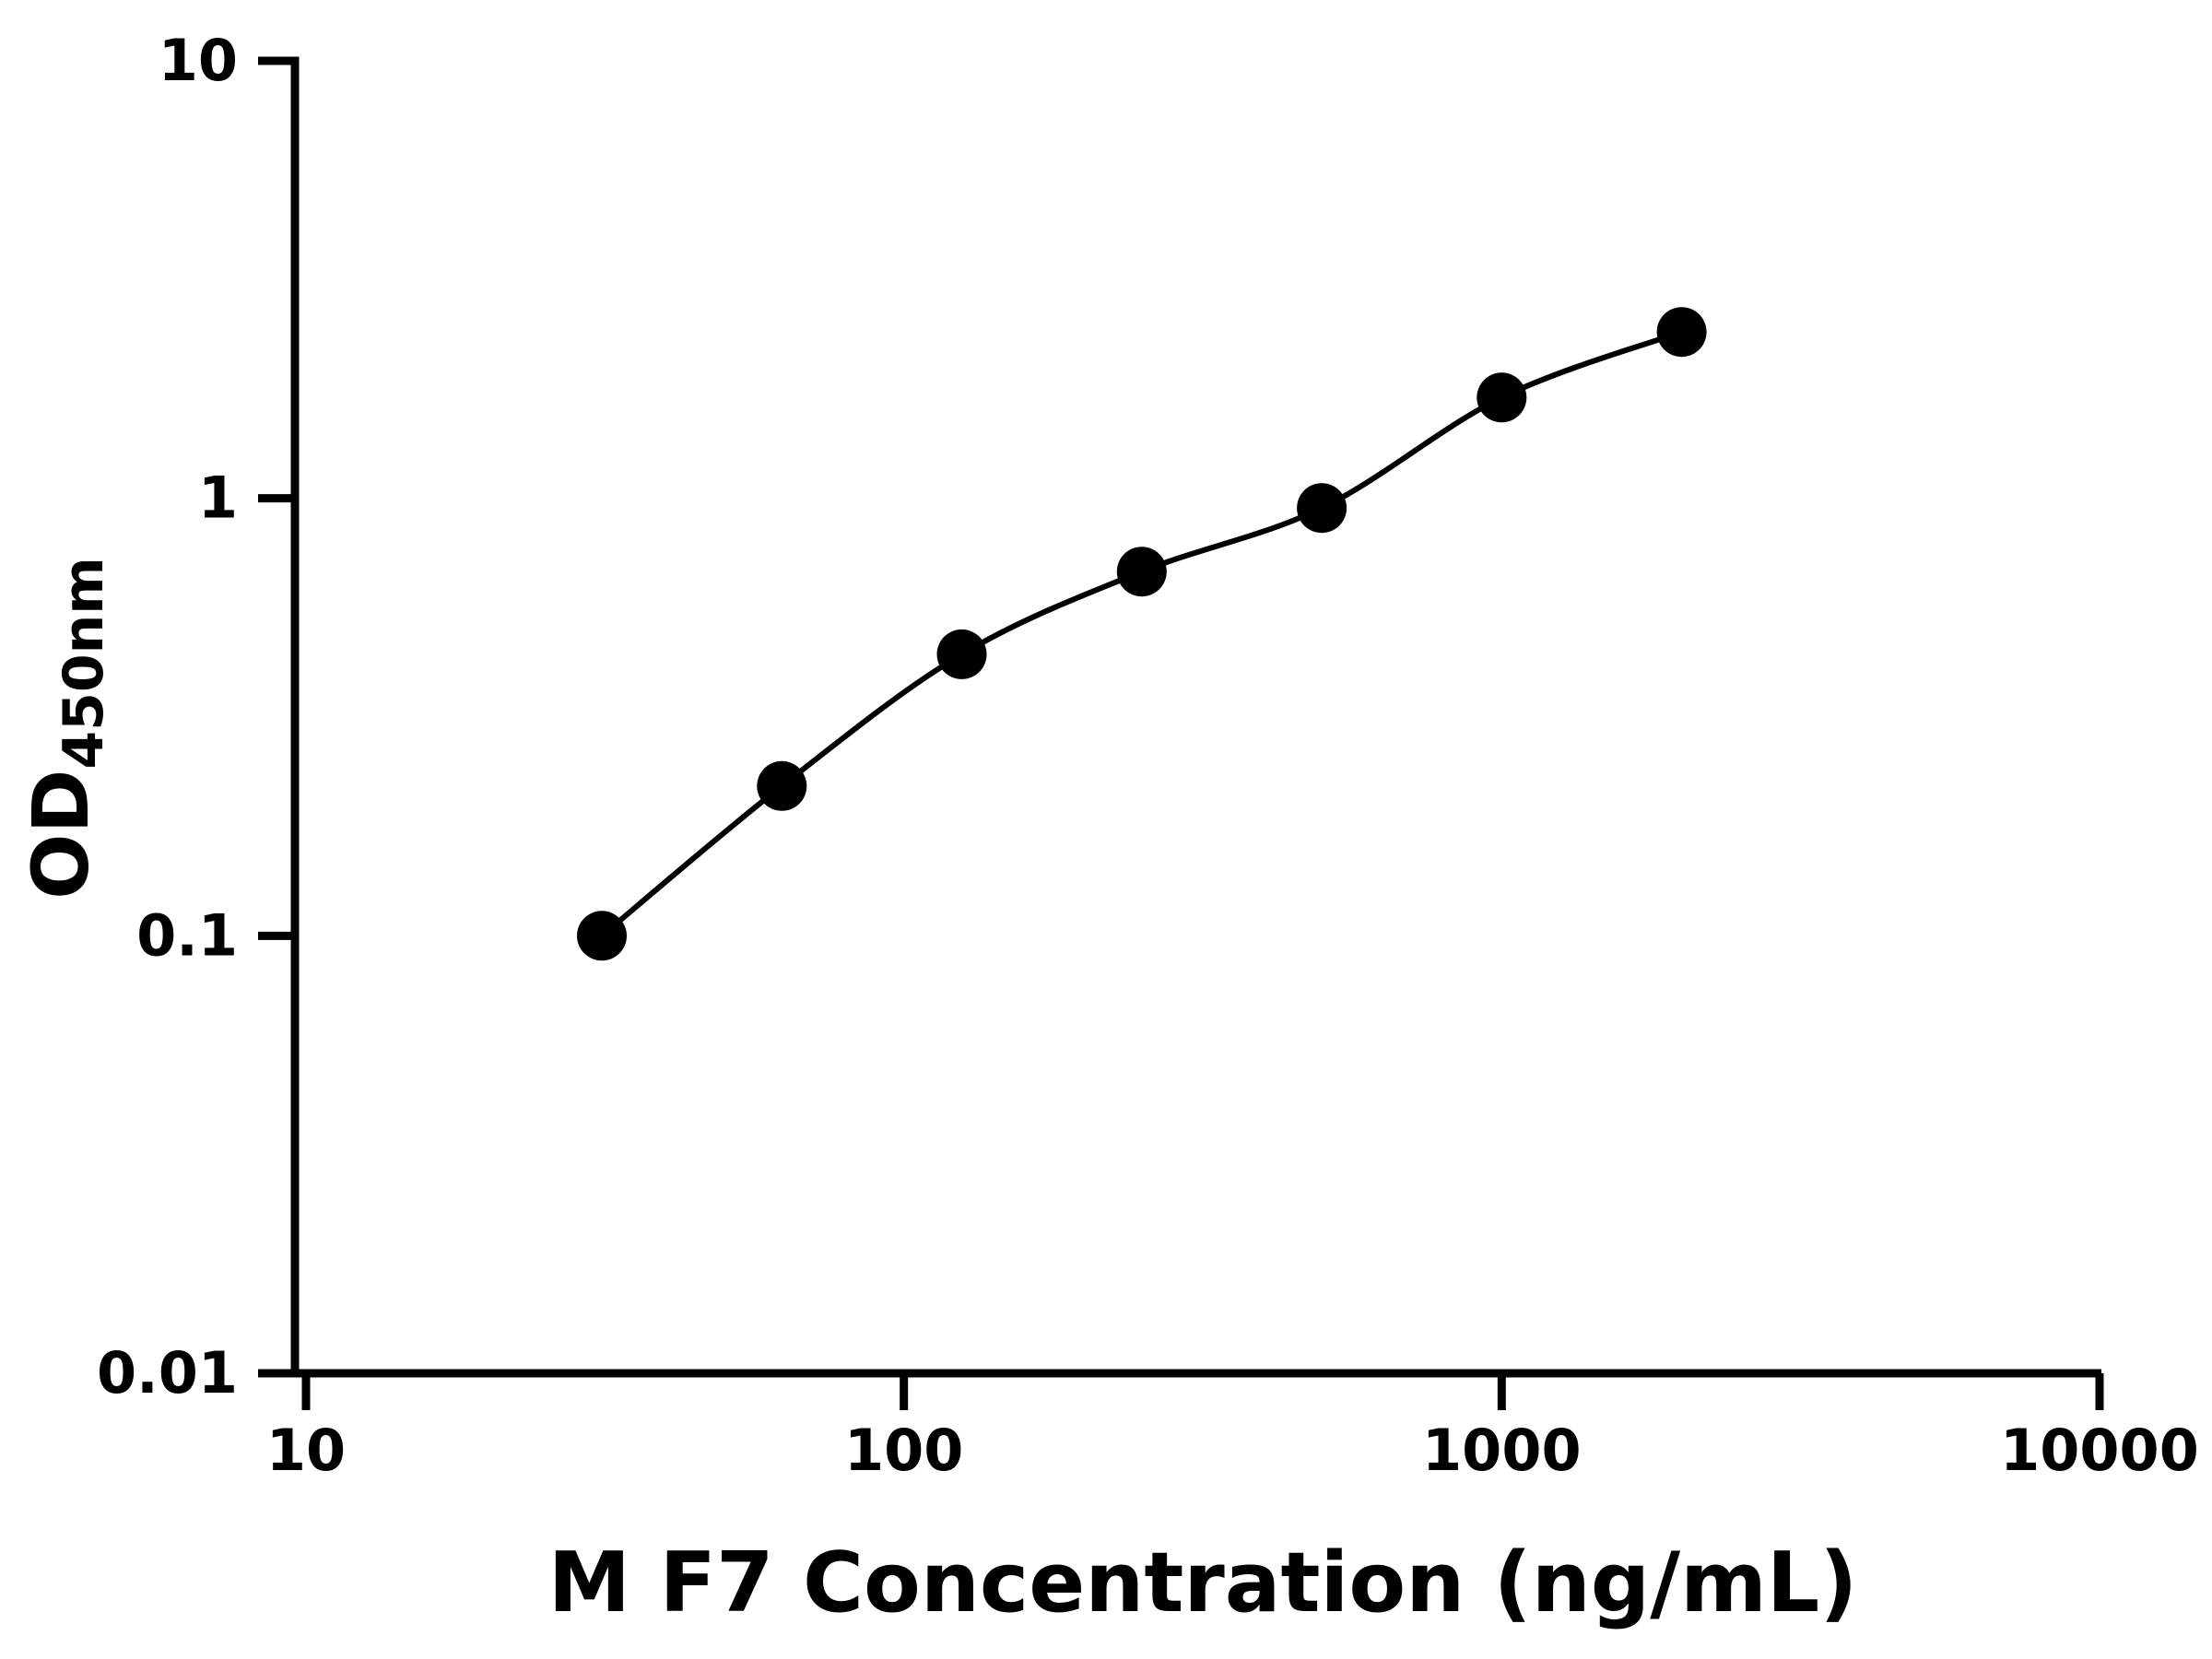 The width and height of the screenshot is (2212, 1659). What do you see at coordinates (61, 835) in the screenshot?
I see `y-axis-label-main: OD` at bounding box center [61, 835].